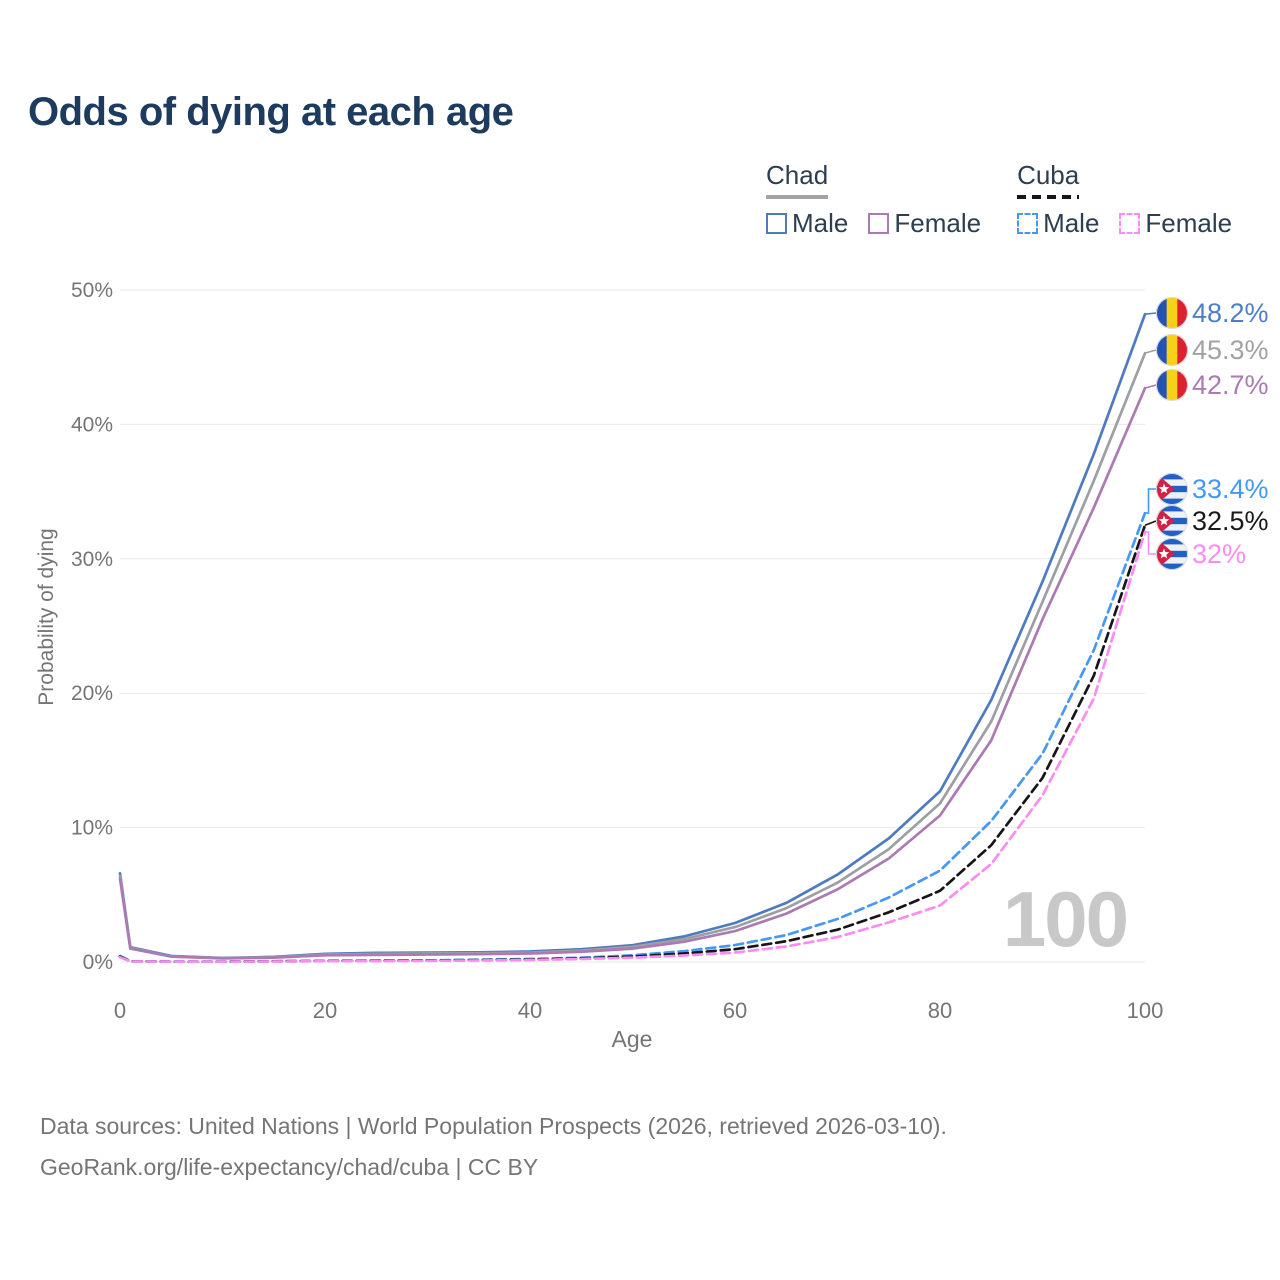 Image resolution: width=1280 pixels, height=1280 pixels. What do you see at coordinates (1028, 223) in the screenshot?
I see `legend-swatch-cuba-male` at bounding box center [1028, 223].